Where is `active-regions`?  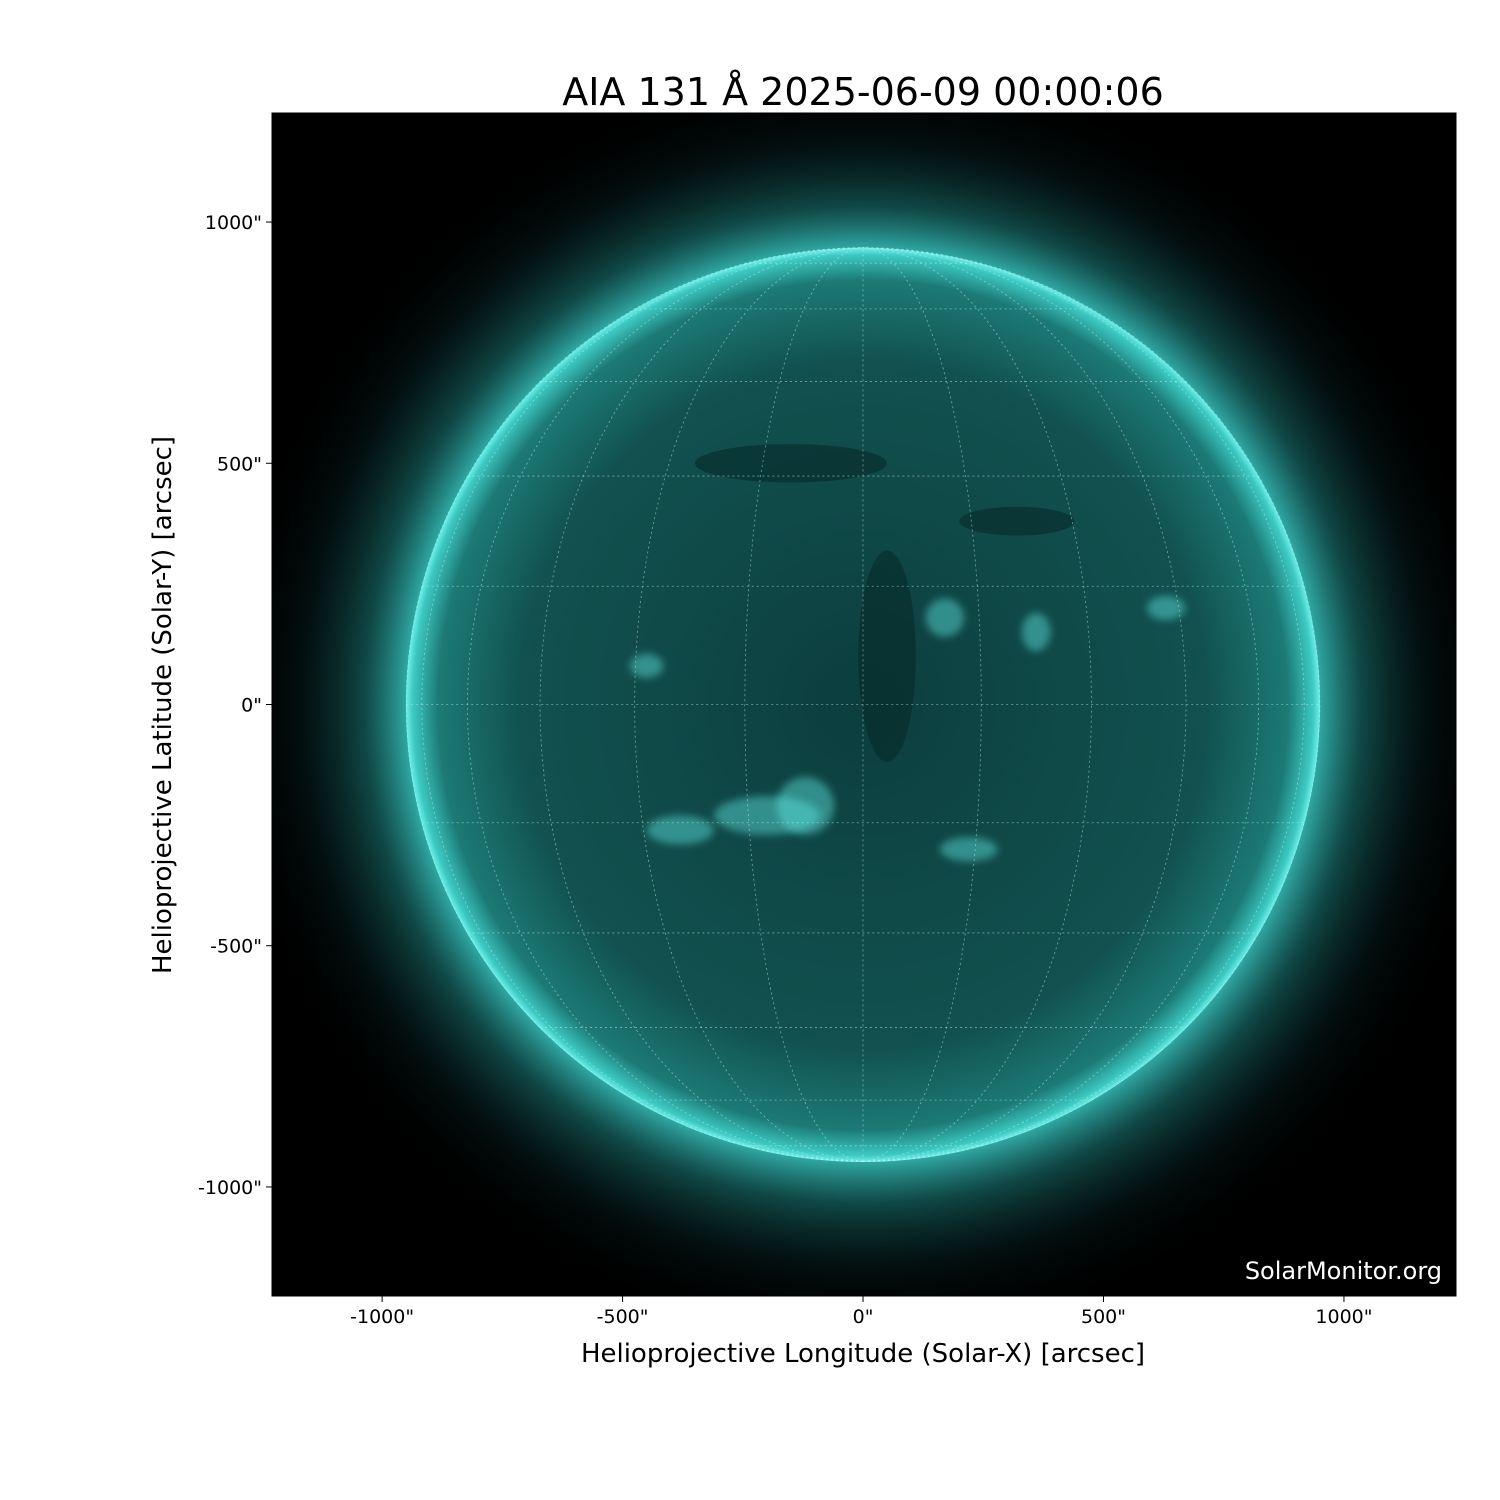
active-regions is located at coordinates (907, 653).